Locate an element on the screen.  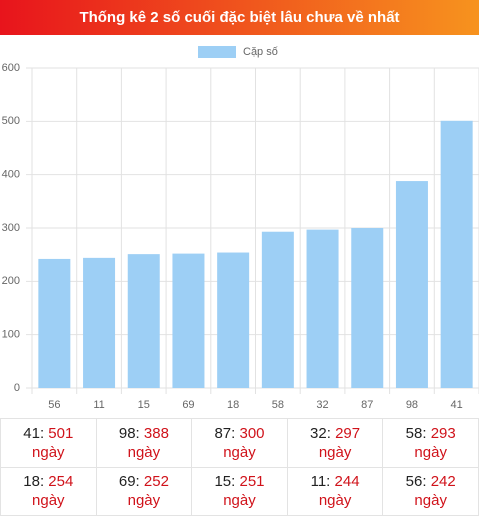
x-tick-label: 98 is located at coordinates (412, 405).